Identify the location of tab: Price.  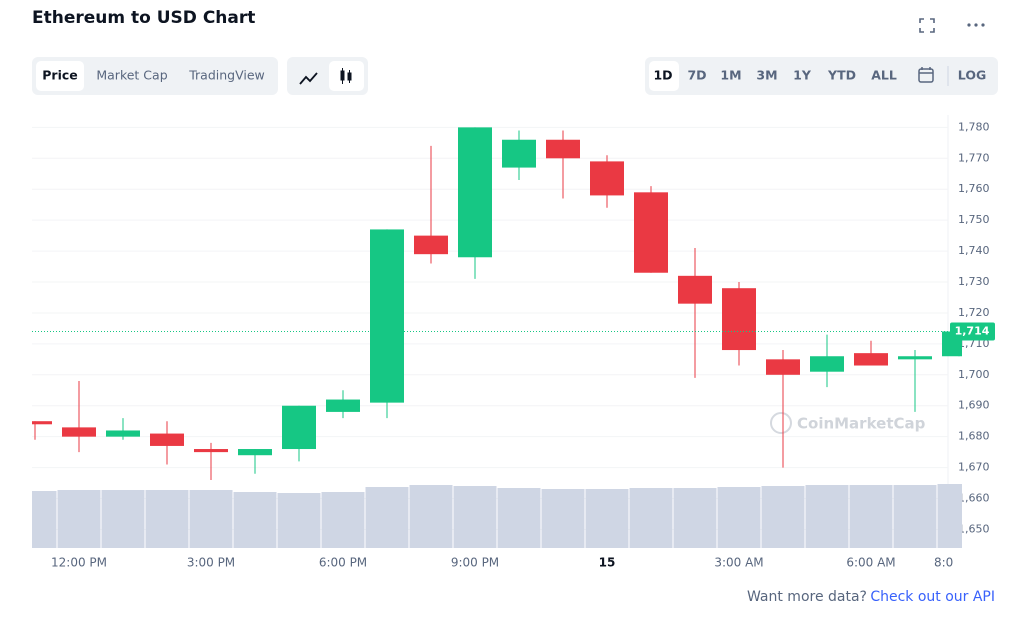
(60, 75).